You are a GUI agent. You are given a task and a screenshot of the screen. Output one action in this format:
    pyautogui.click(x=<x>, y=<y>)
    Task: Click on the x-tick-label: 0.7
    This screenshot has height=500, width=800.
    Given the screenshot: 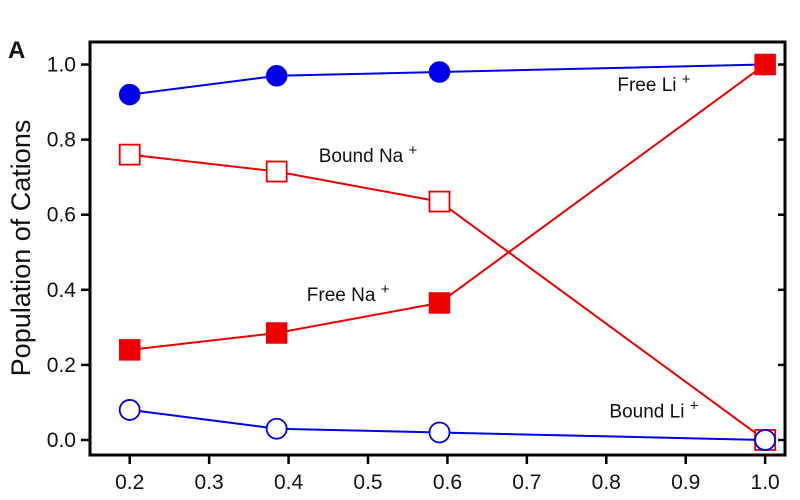 What is the action you would take?
    pyautogui.click(x=526, y=482)
    